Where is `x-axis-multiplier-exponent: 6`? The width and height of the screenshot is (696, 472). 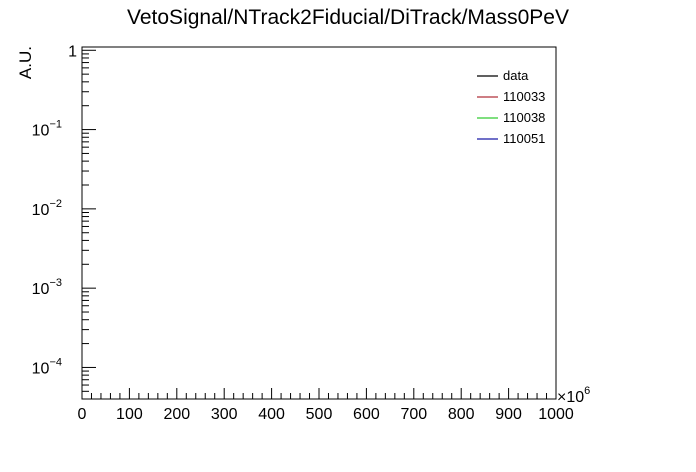
x-axis-multiplier-exponent: 6 is located at coordinates (587, 391).